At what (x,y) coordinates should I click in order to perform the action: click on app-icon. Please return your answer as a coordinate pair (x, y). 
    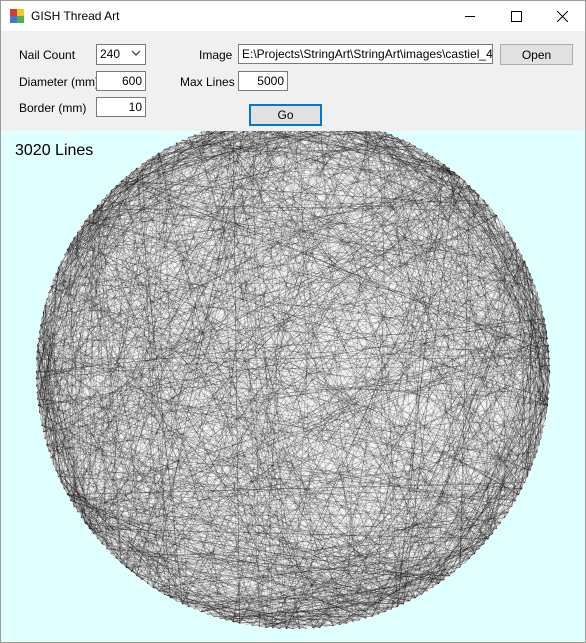
    Looking at the image, I should click on (17, 16).